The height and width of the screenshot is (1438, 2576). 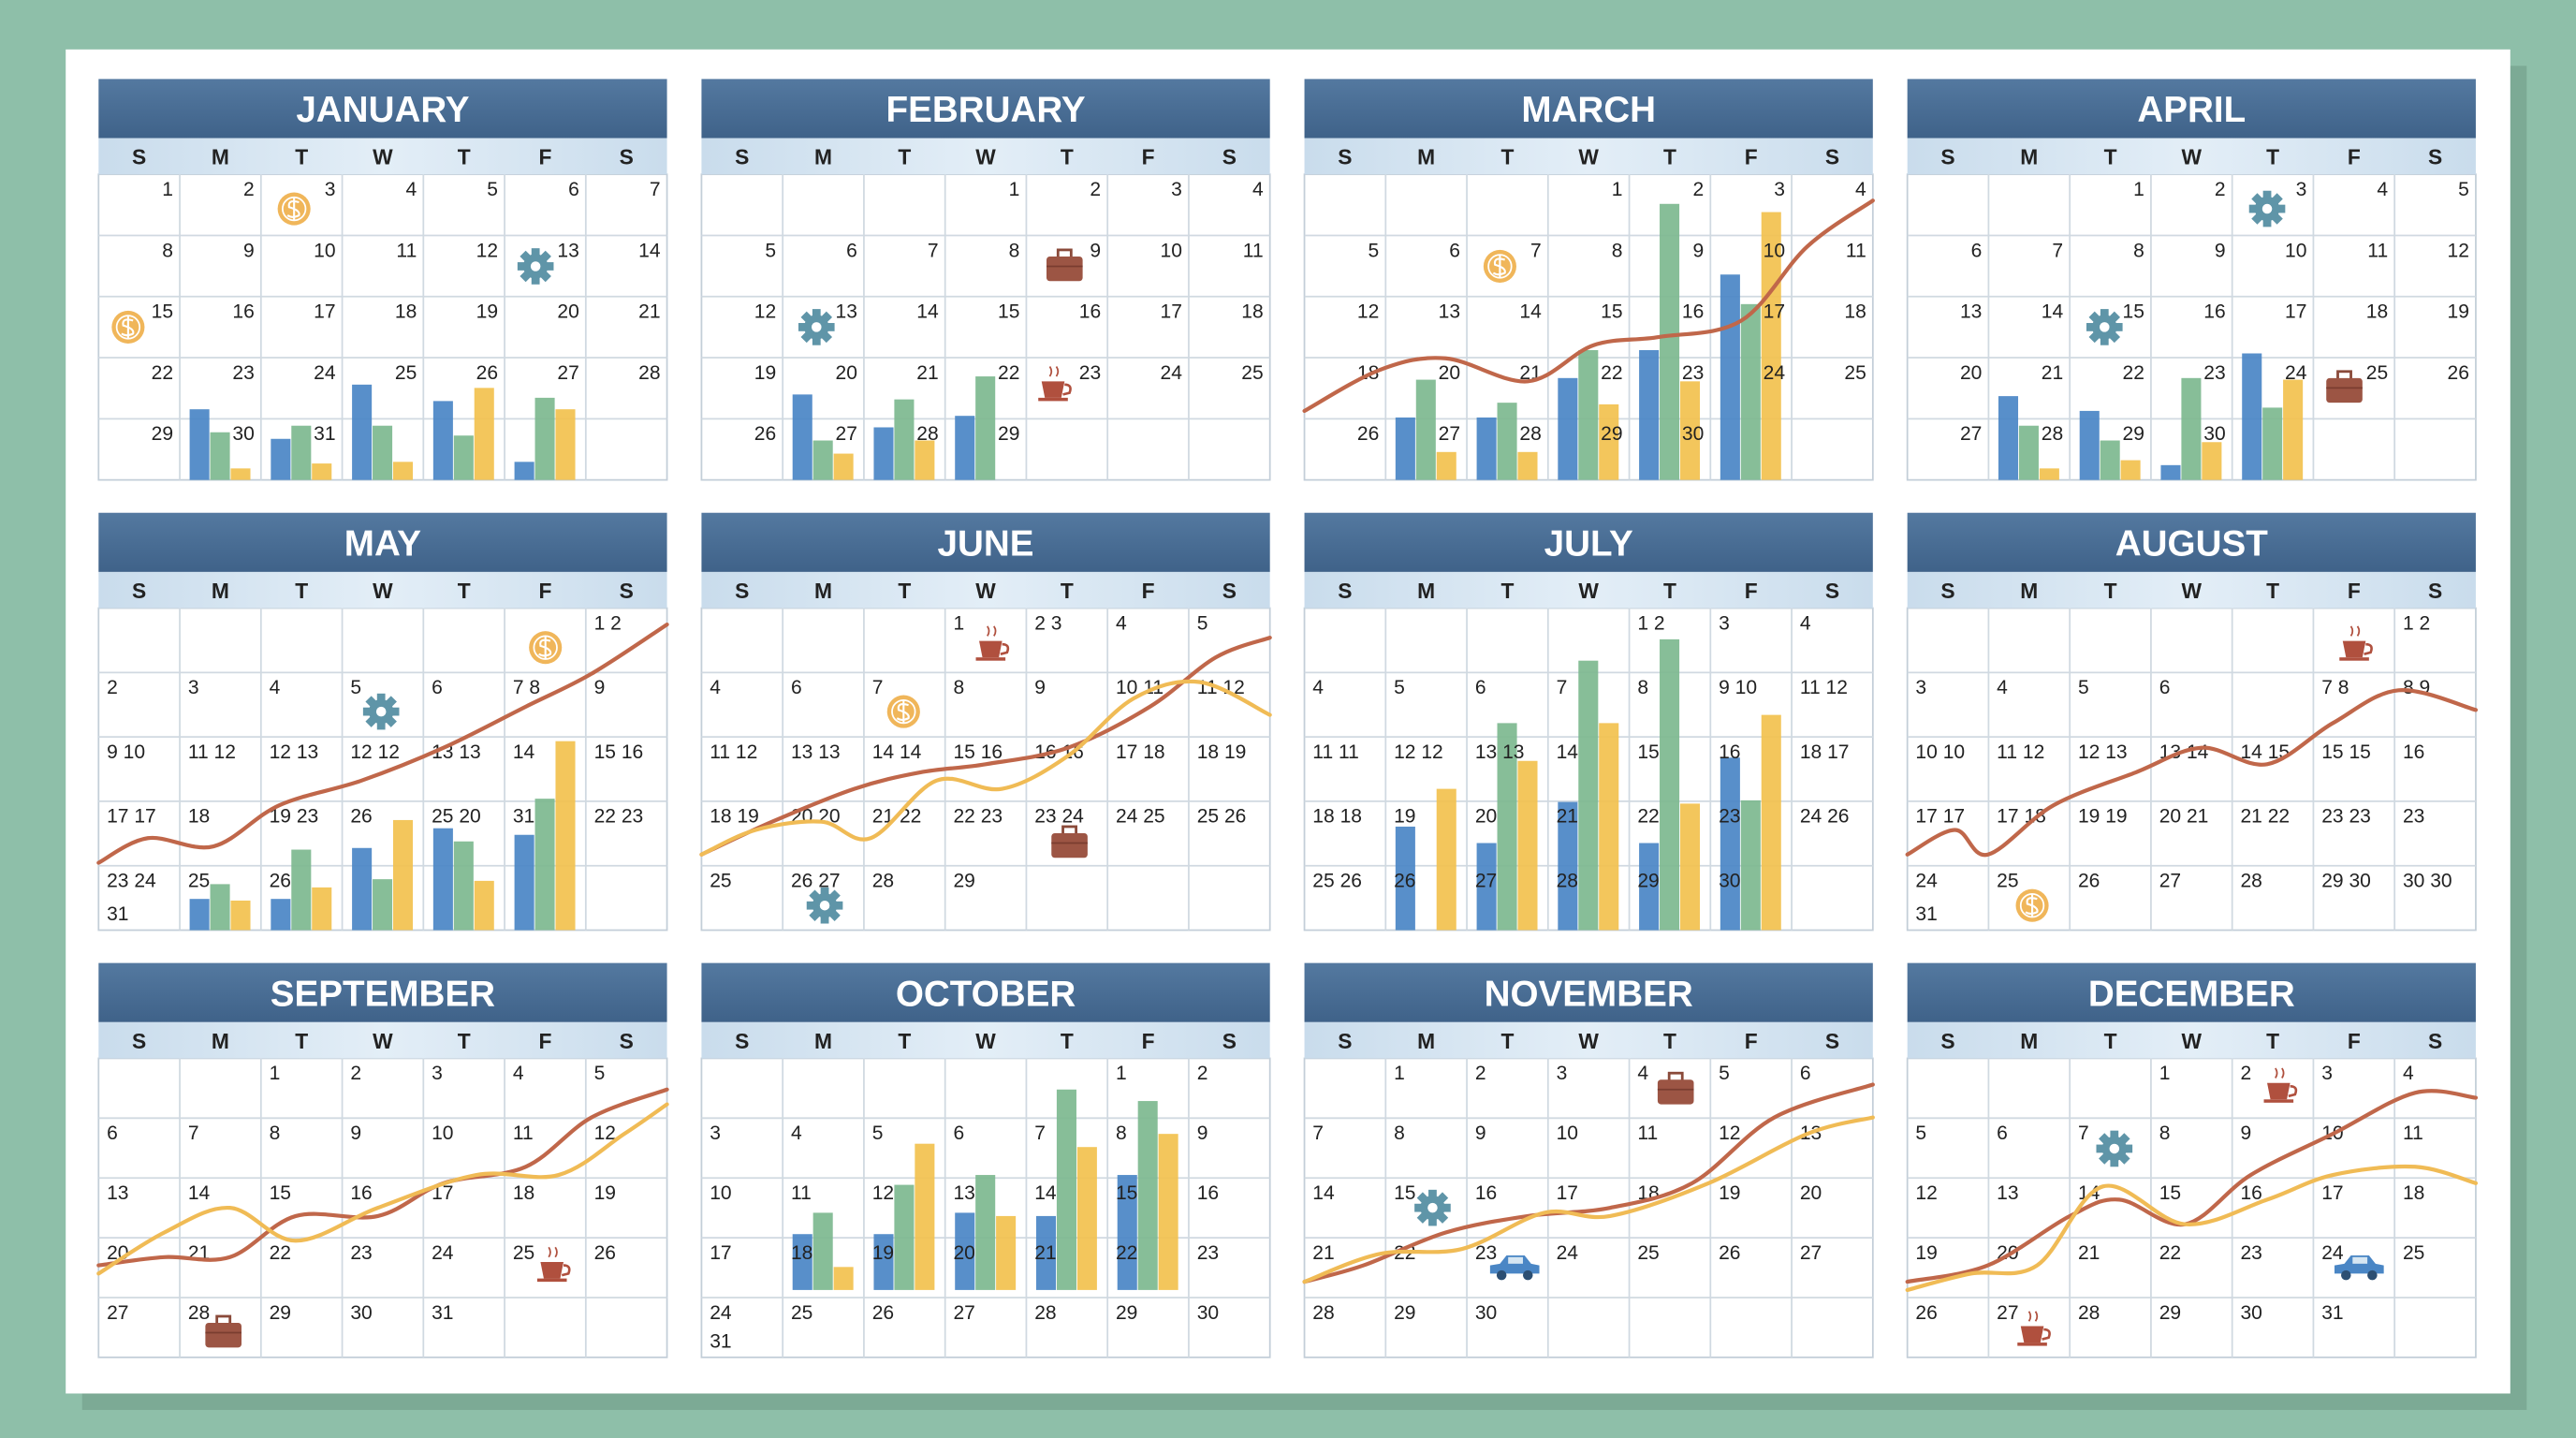 I want to click on day-number: 22 23, so click(x=978, y=817).